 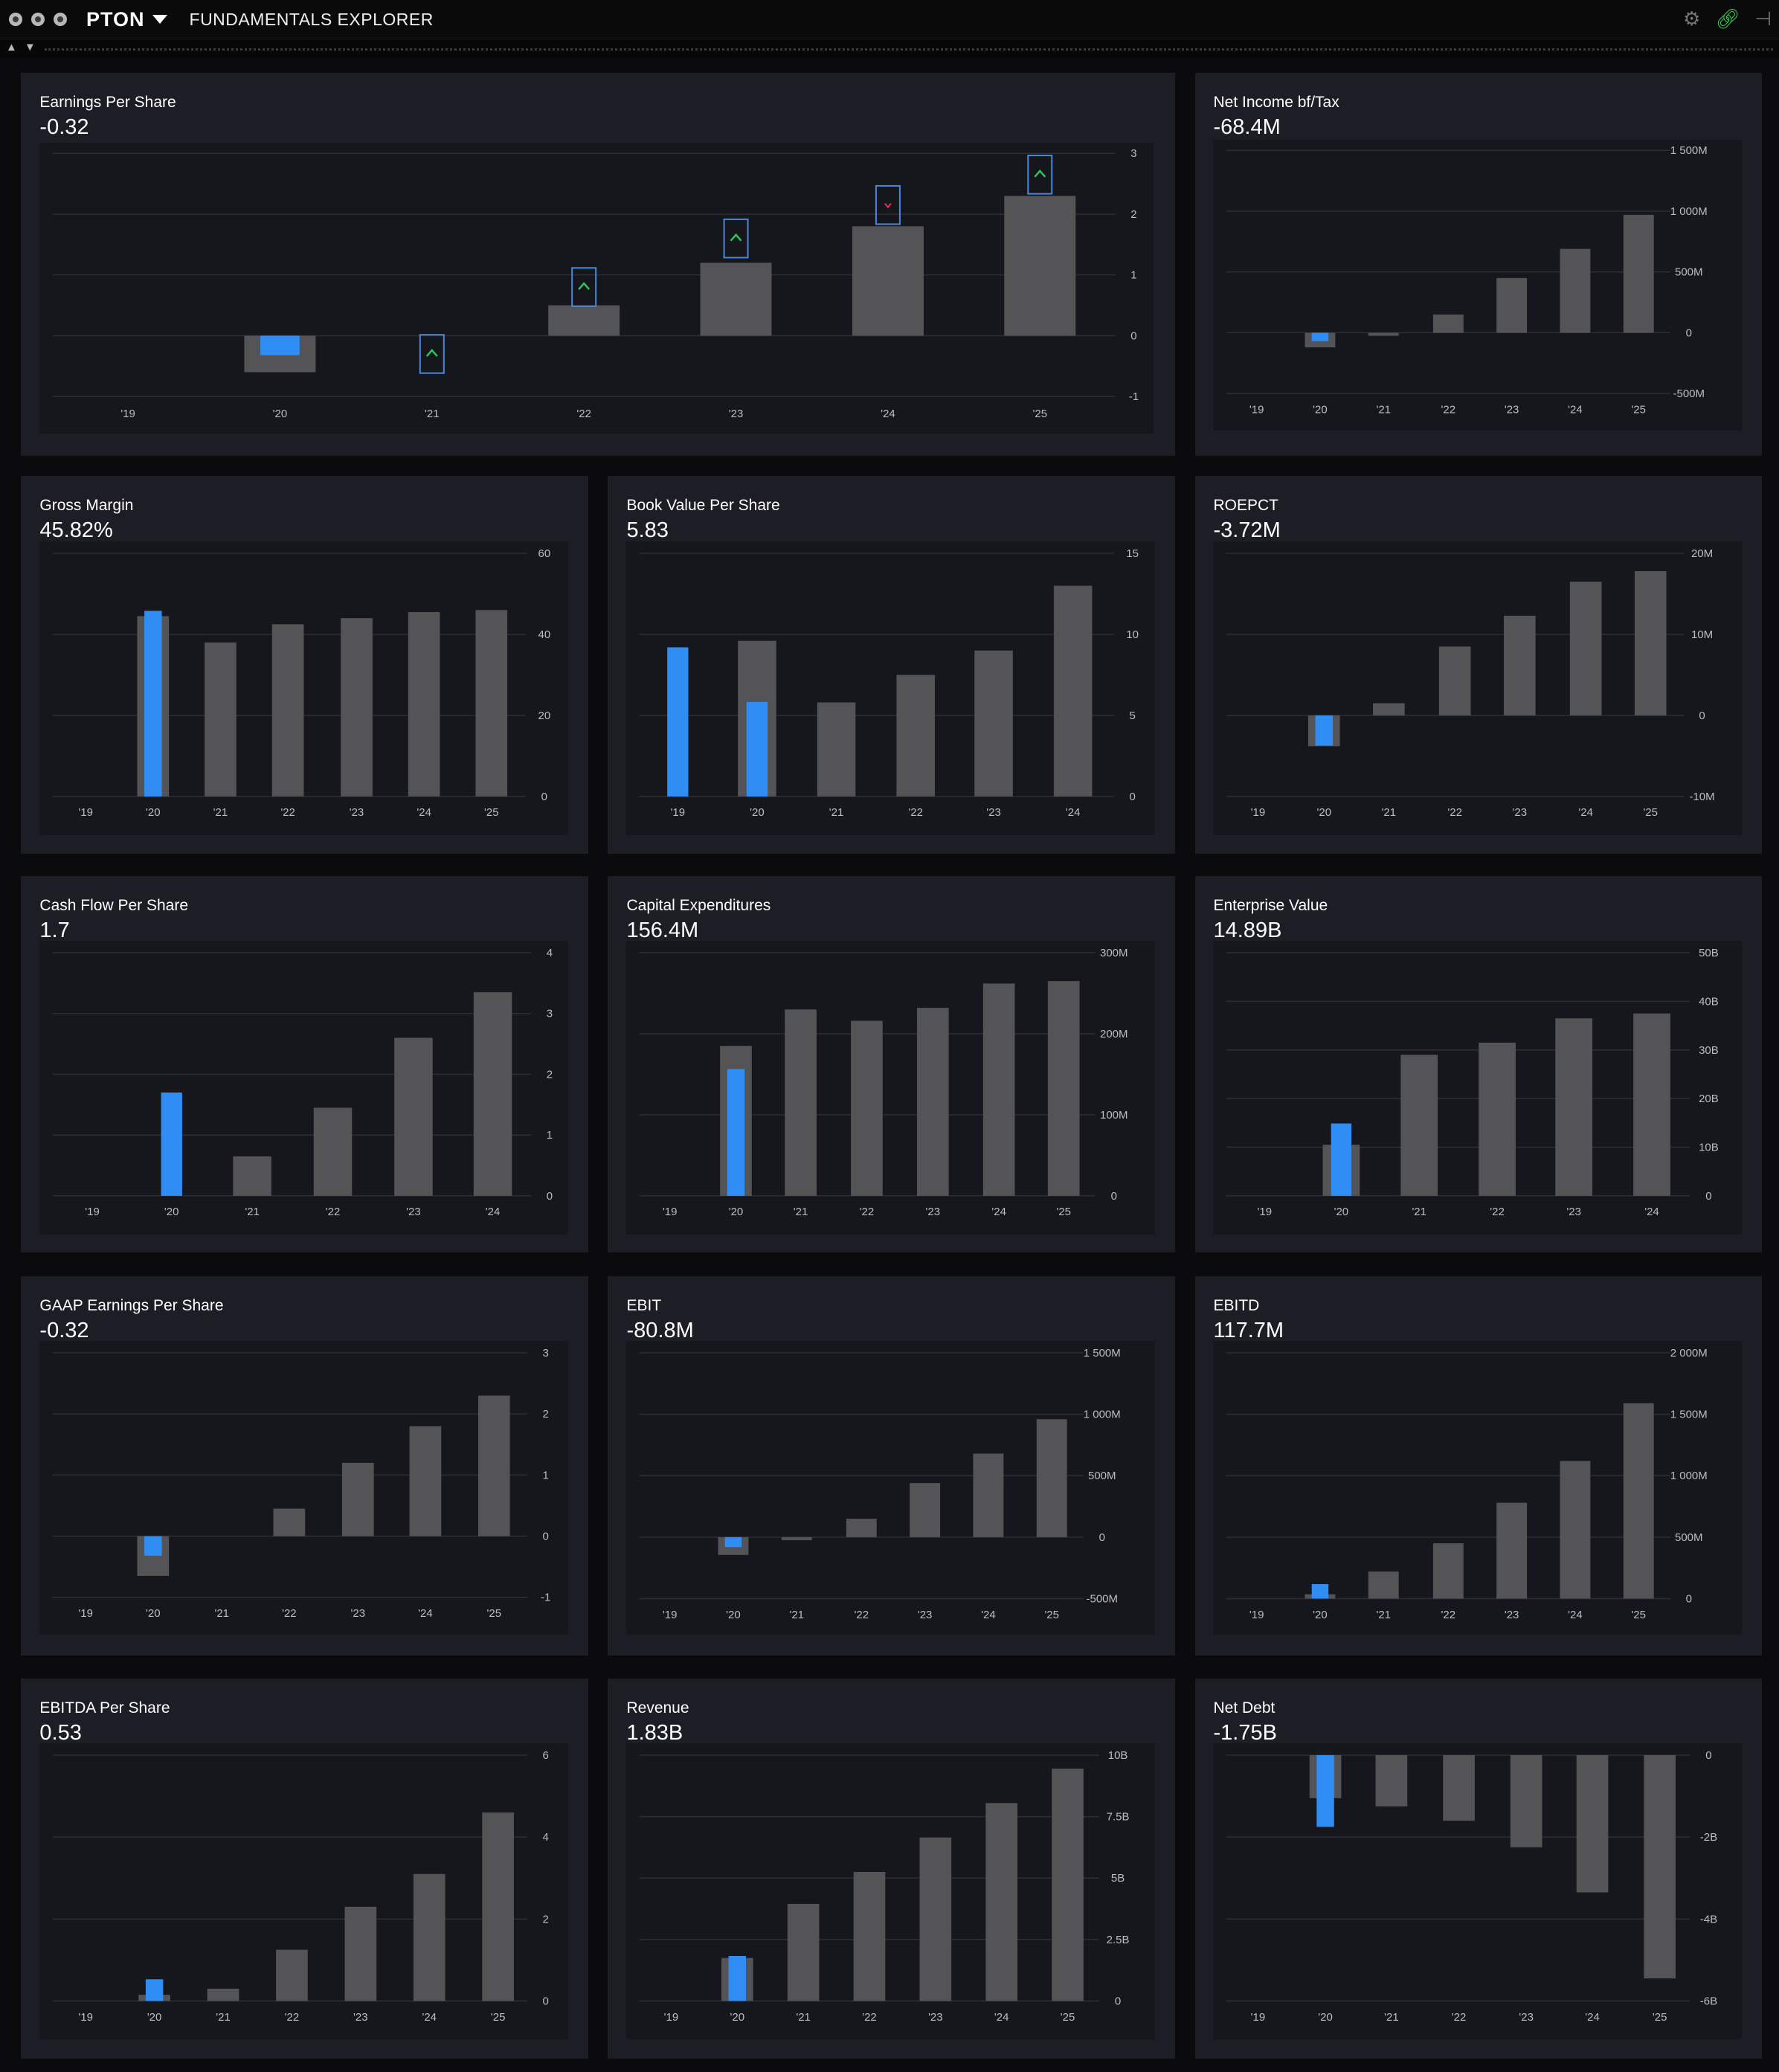 I want to click on y-tick-label: -6B, so click(x=1708, y=2001).